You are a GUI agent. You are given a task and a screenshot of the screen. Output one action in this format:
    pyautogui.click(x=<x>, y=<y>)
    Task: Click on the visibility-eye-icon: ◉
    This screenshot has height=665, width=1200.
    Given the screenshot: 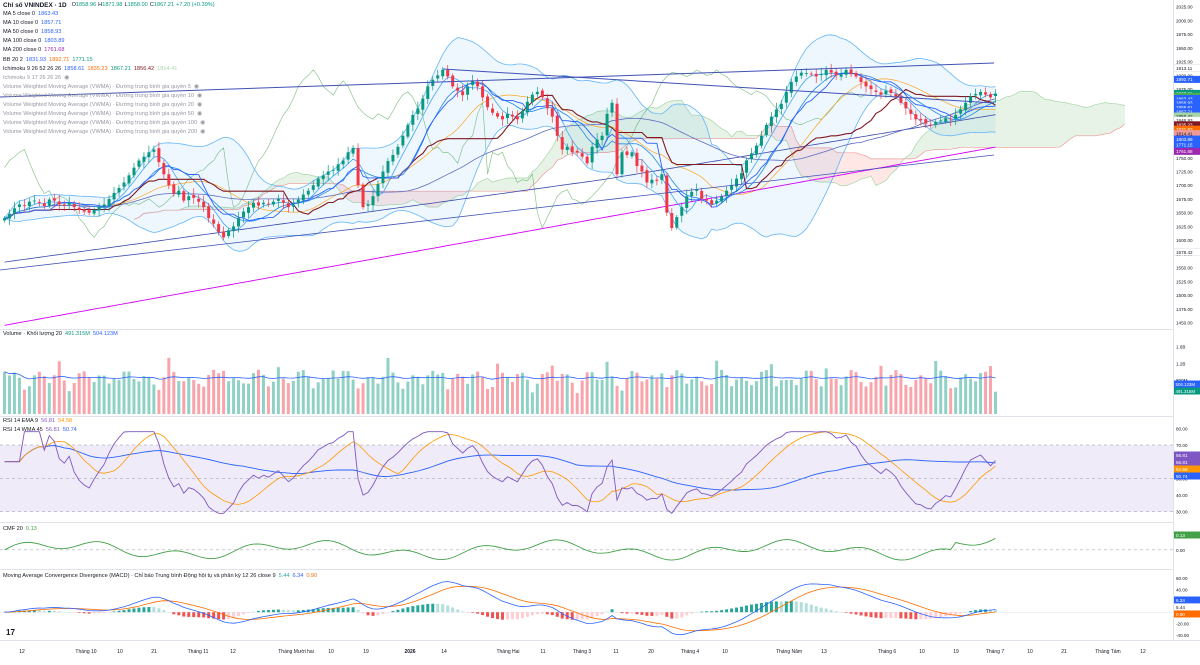 What is the action you would take?
    pyautogui.click(x=199, y=96)
    